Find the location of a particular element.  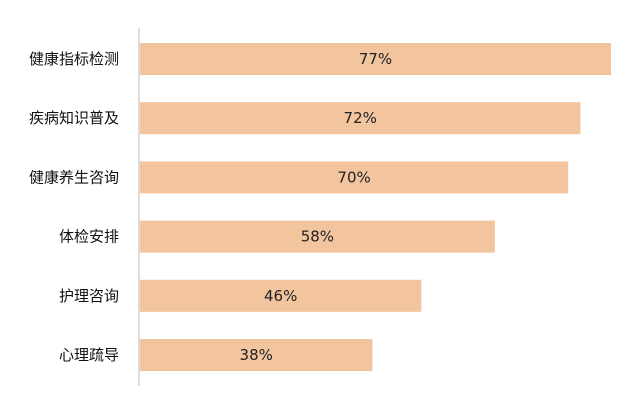

category-label-2: 健康养生咨询 is located at coordinates (74, 177).